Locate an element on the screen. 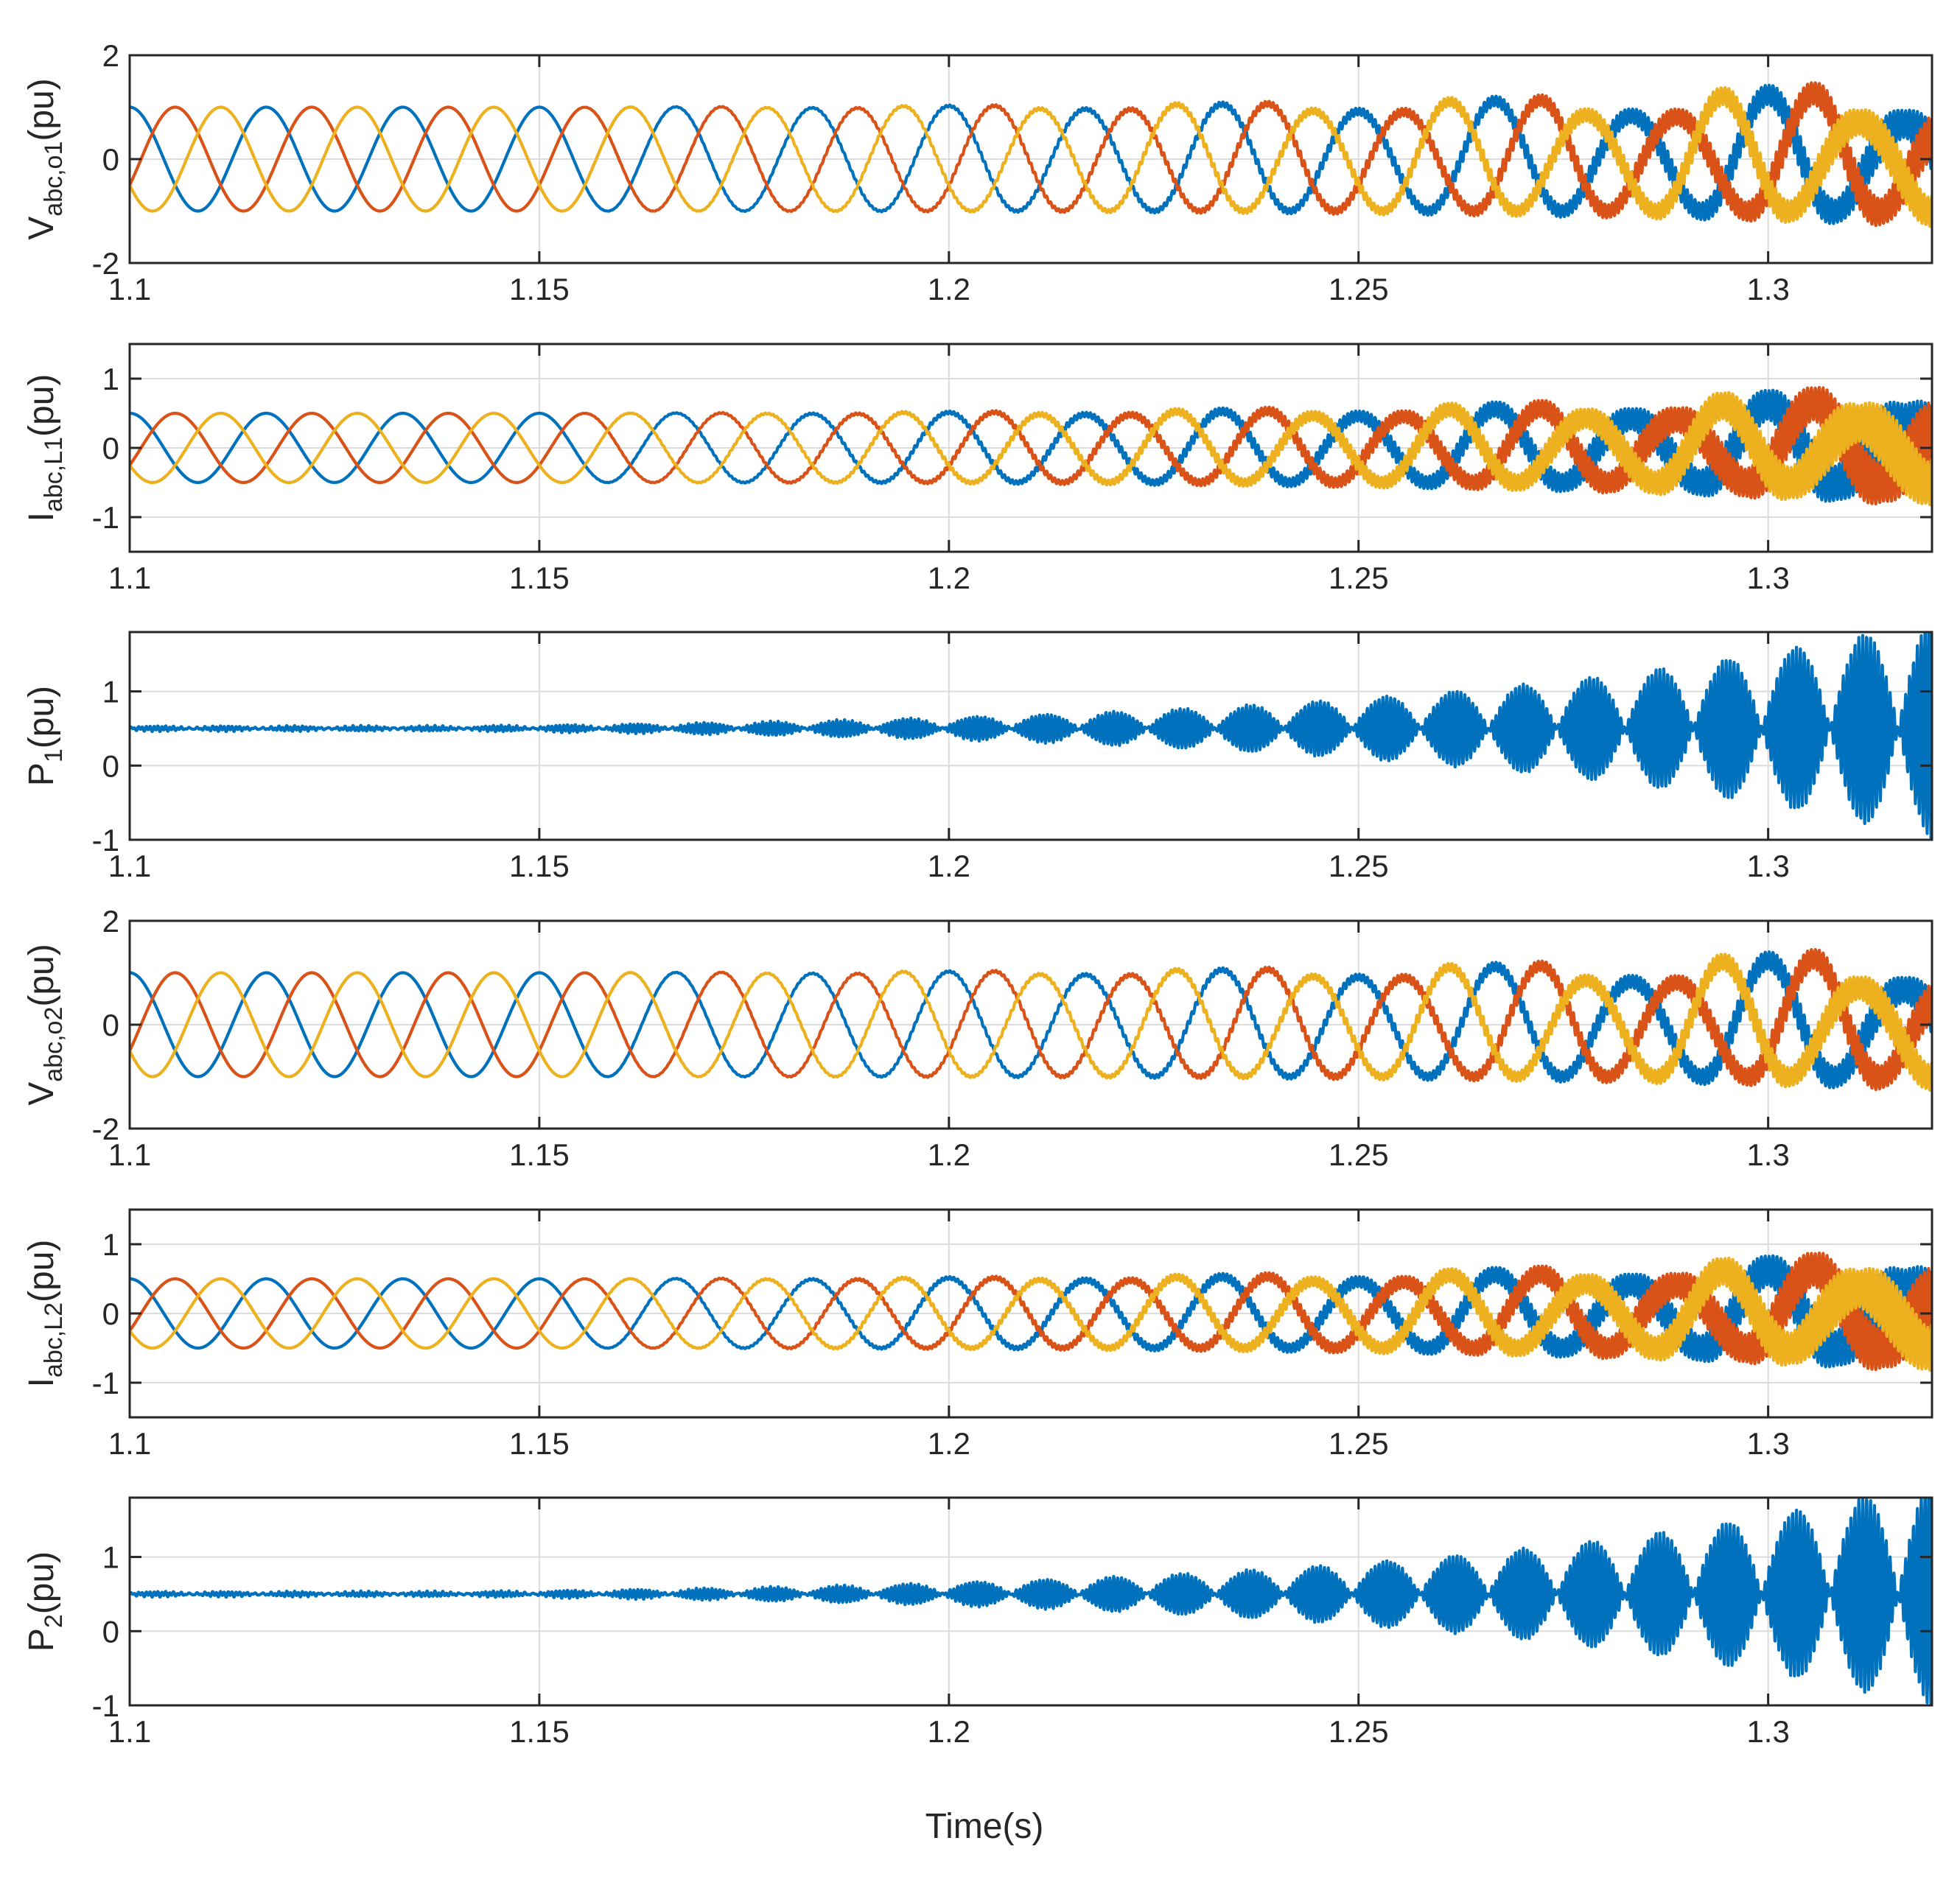 Image resolution: width=1960 pixels, height=1877 pixels. y-axis-label: P1(pu) is located at coordinates (45, 736).